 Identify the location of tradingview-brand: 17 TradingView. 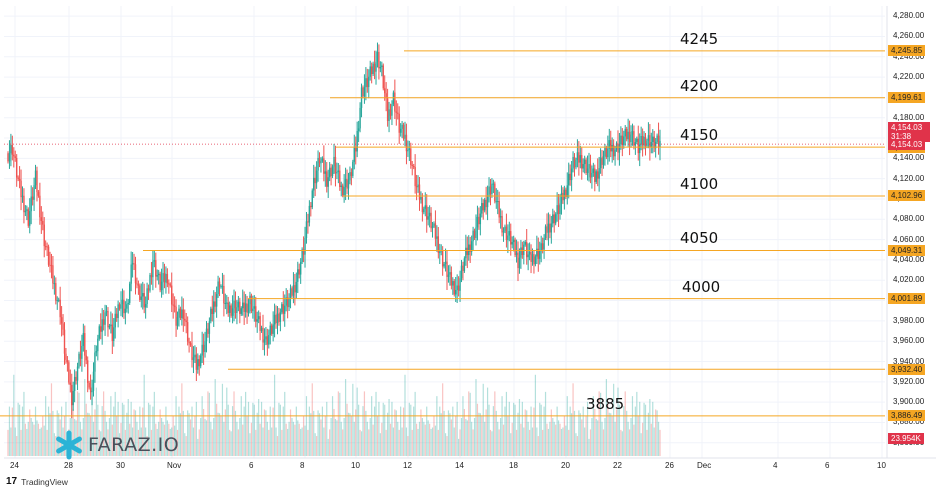
(37, 481).